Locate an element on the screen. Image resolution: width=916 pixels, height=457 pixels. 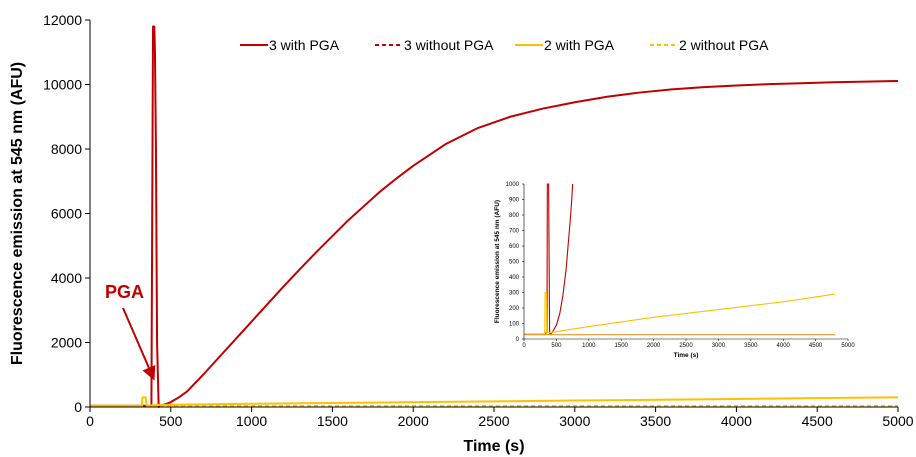
y-tick-label: 8000 is located at coordinates (66, 149).